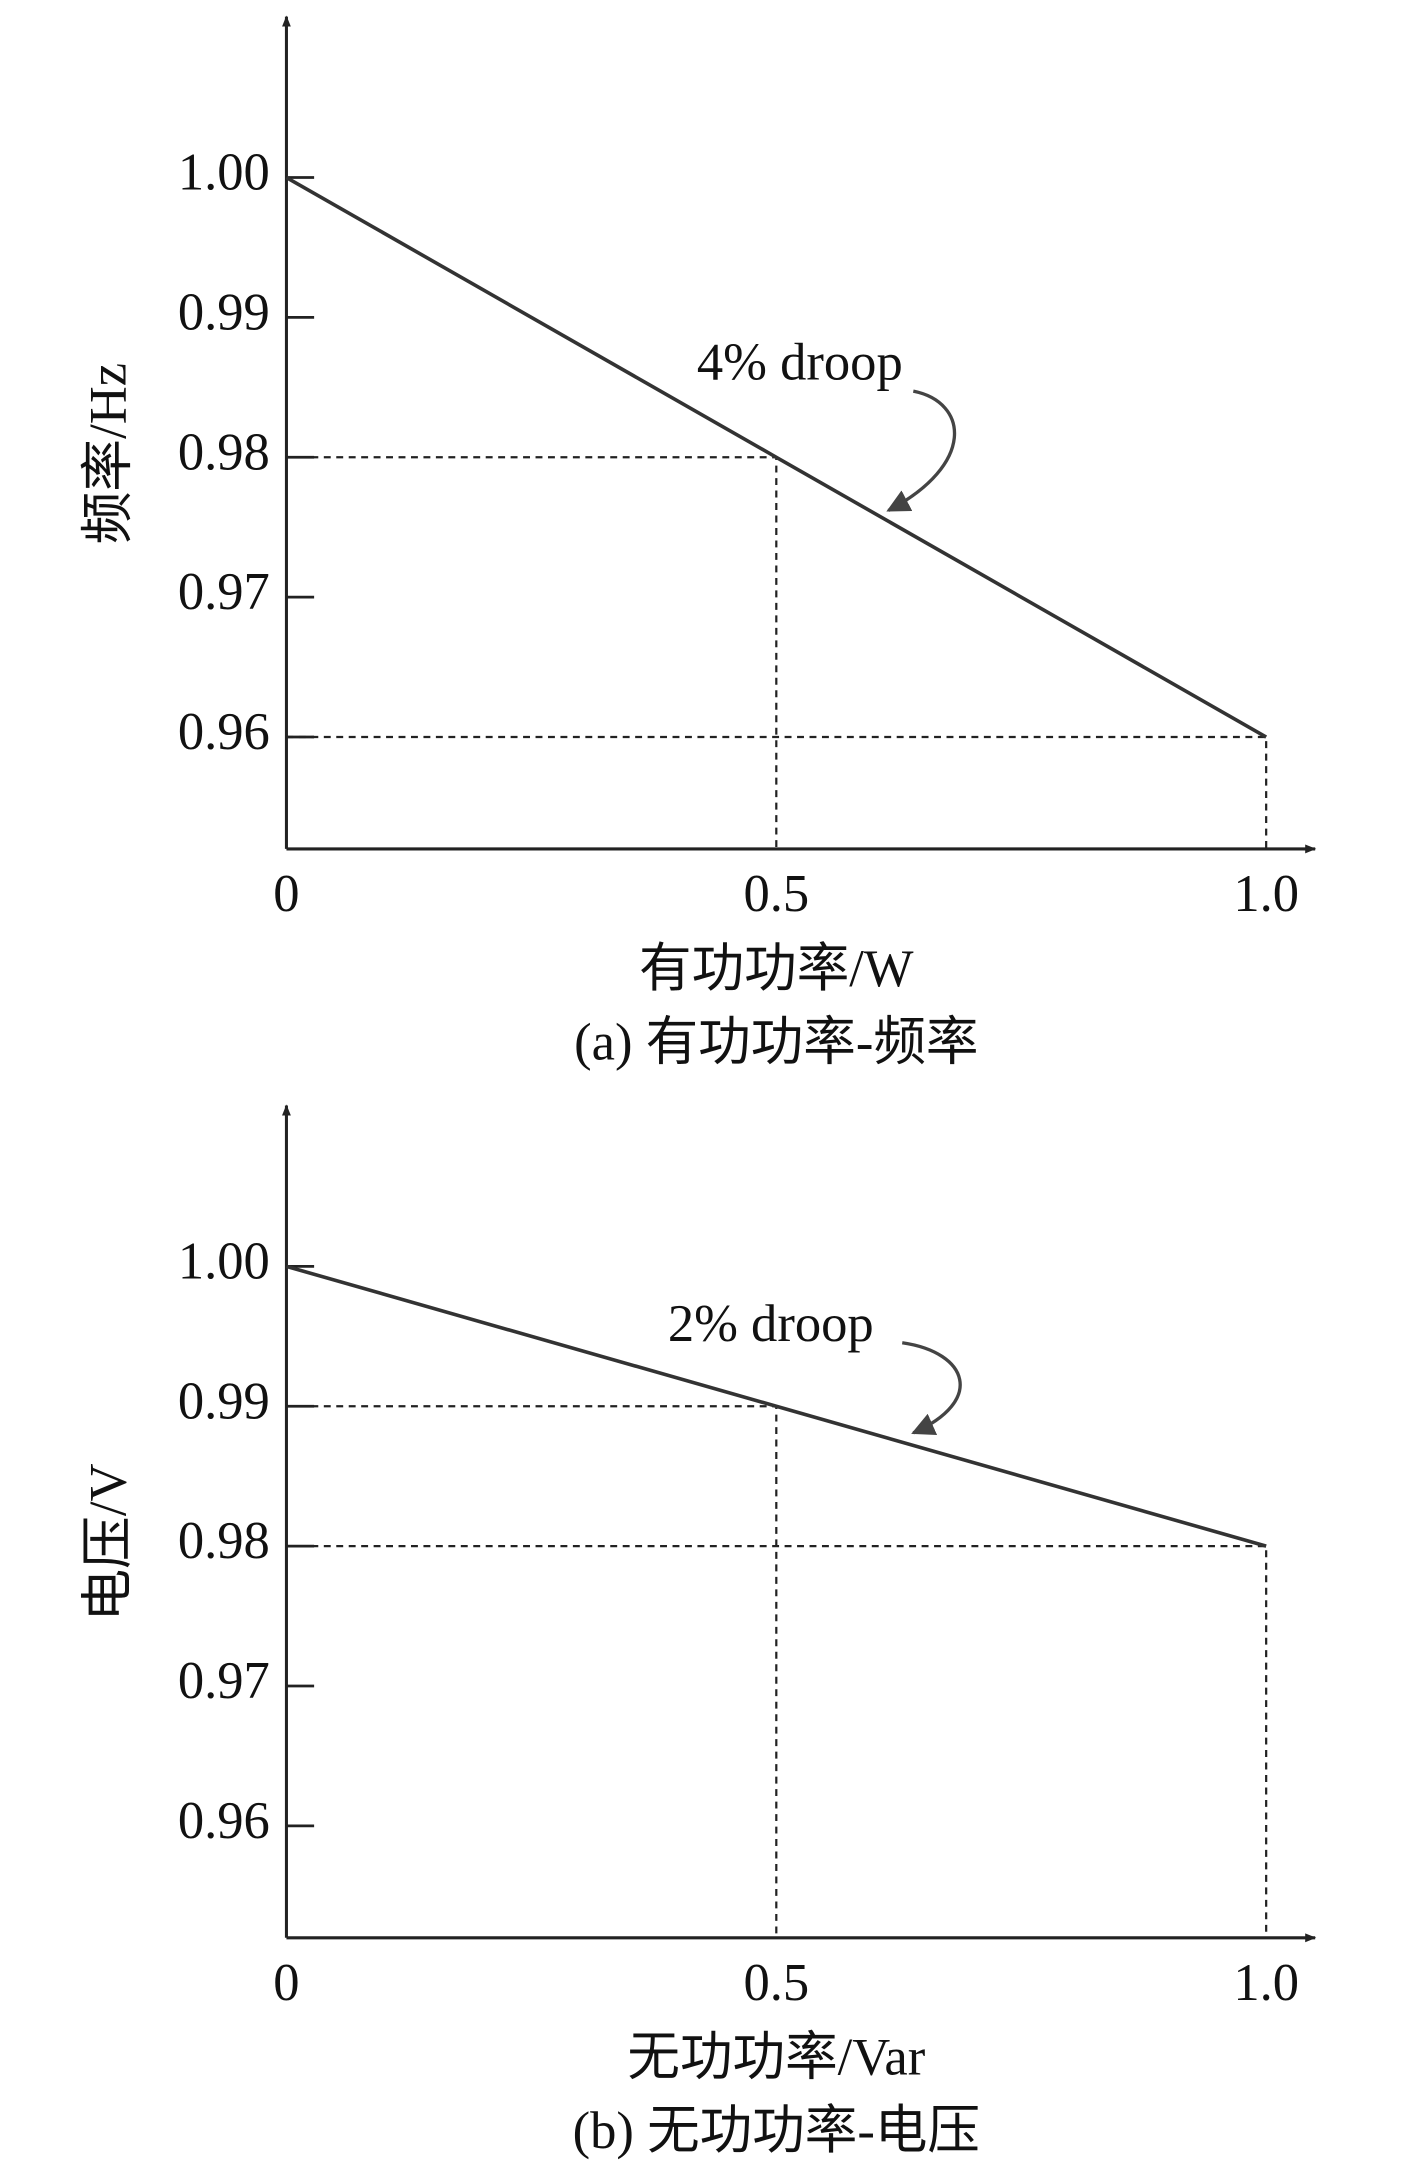  What do you see at coordinates (109, 453) in the screenshot?
I see `y-axis-label: 频率/Hz` at bounding box center [109, 453].